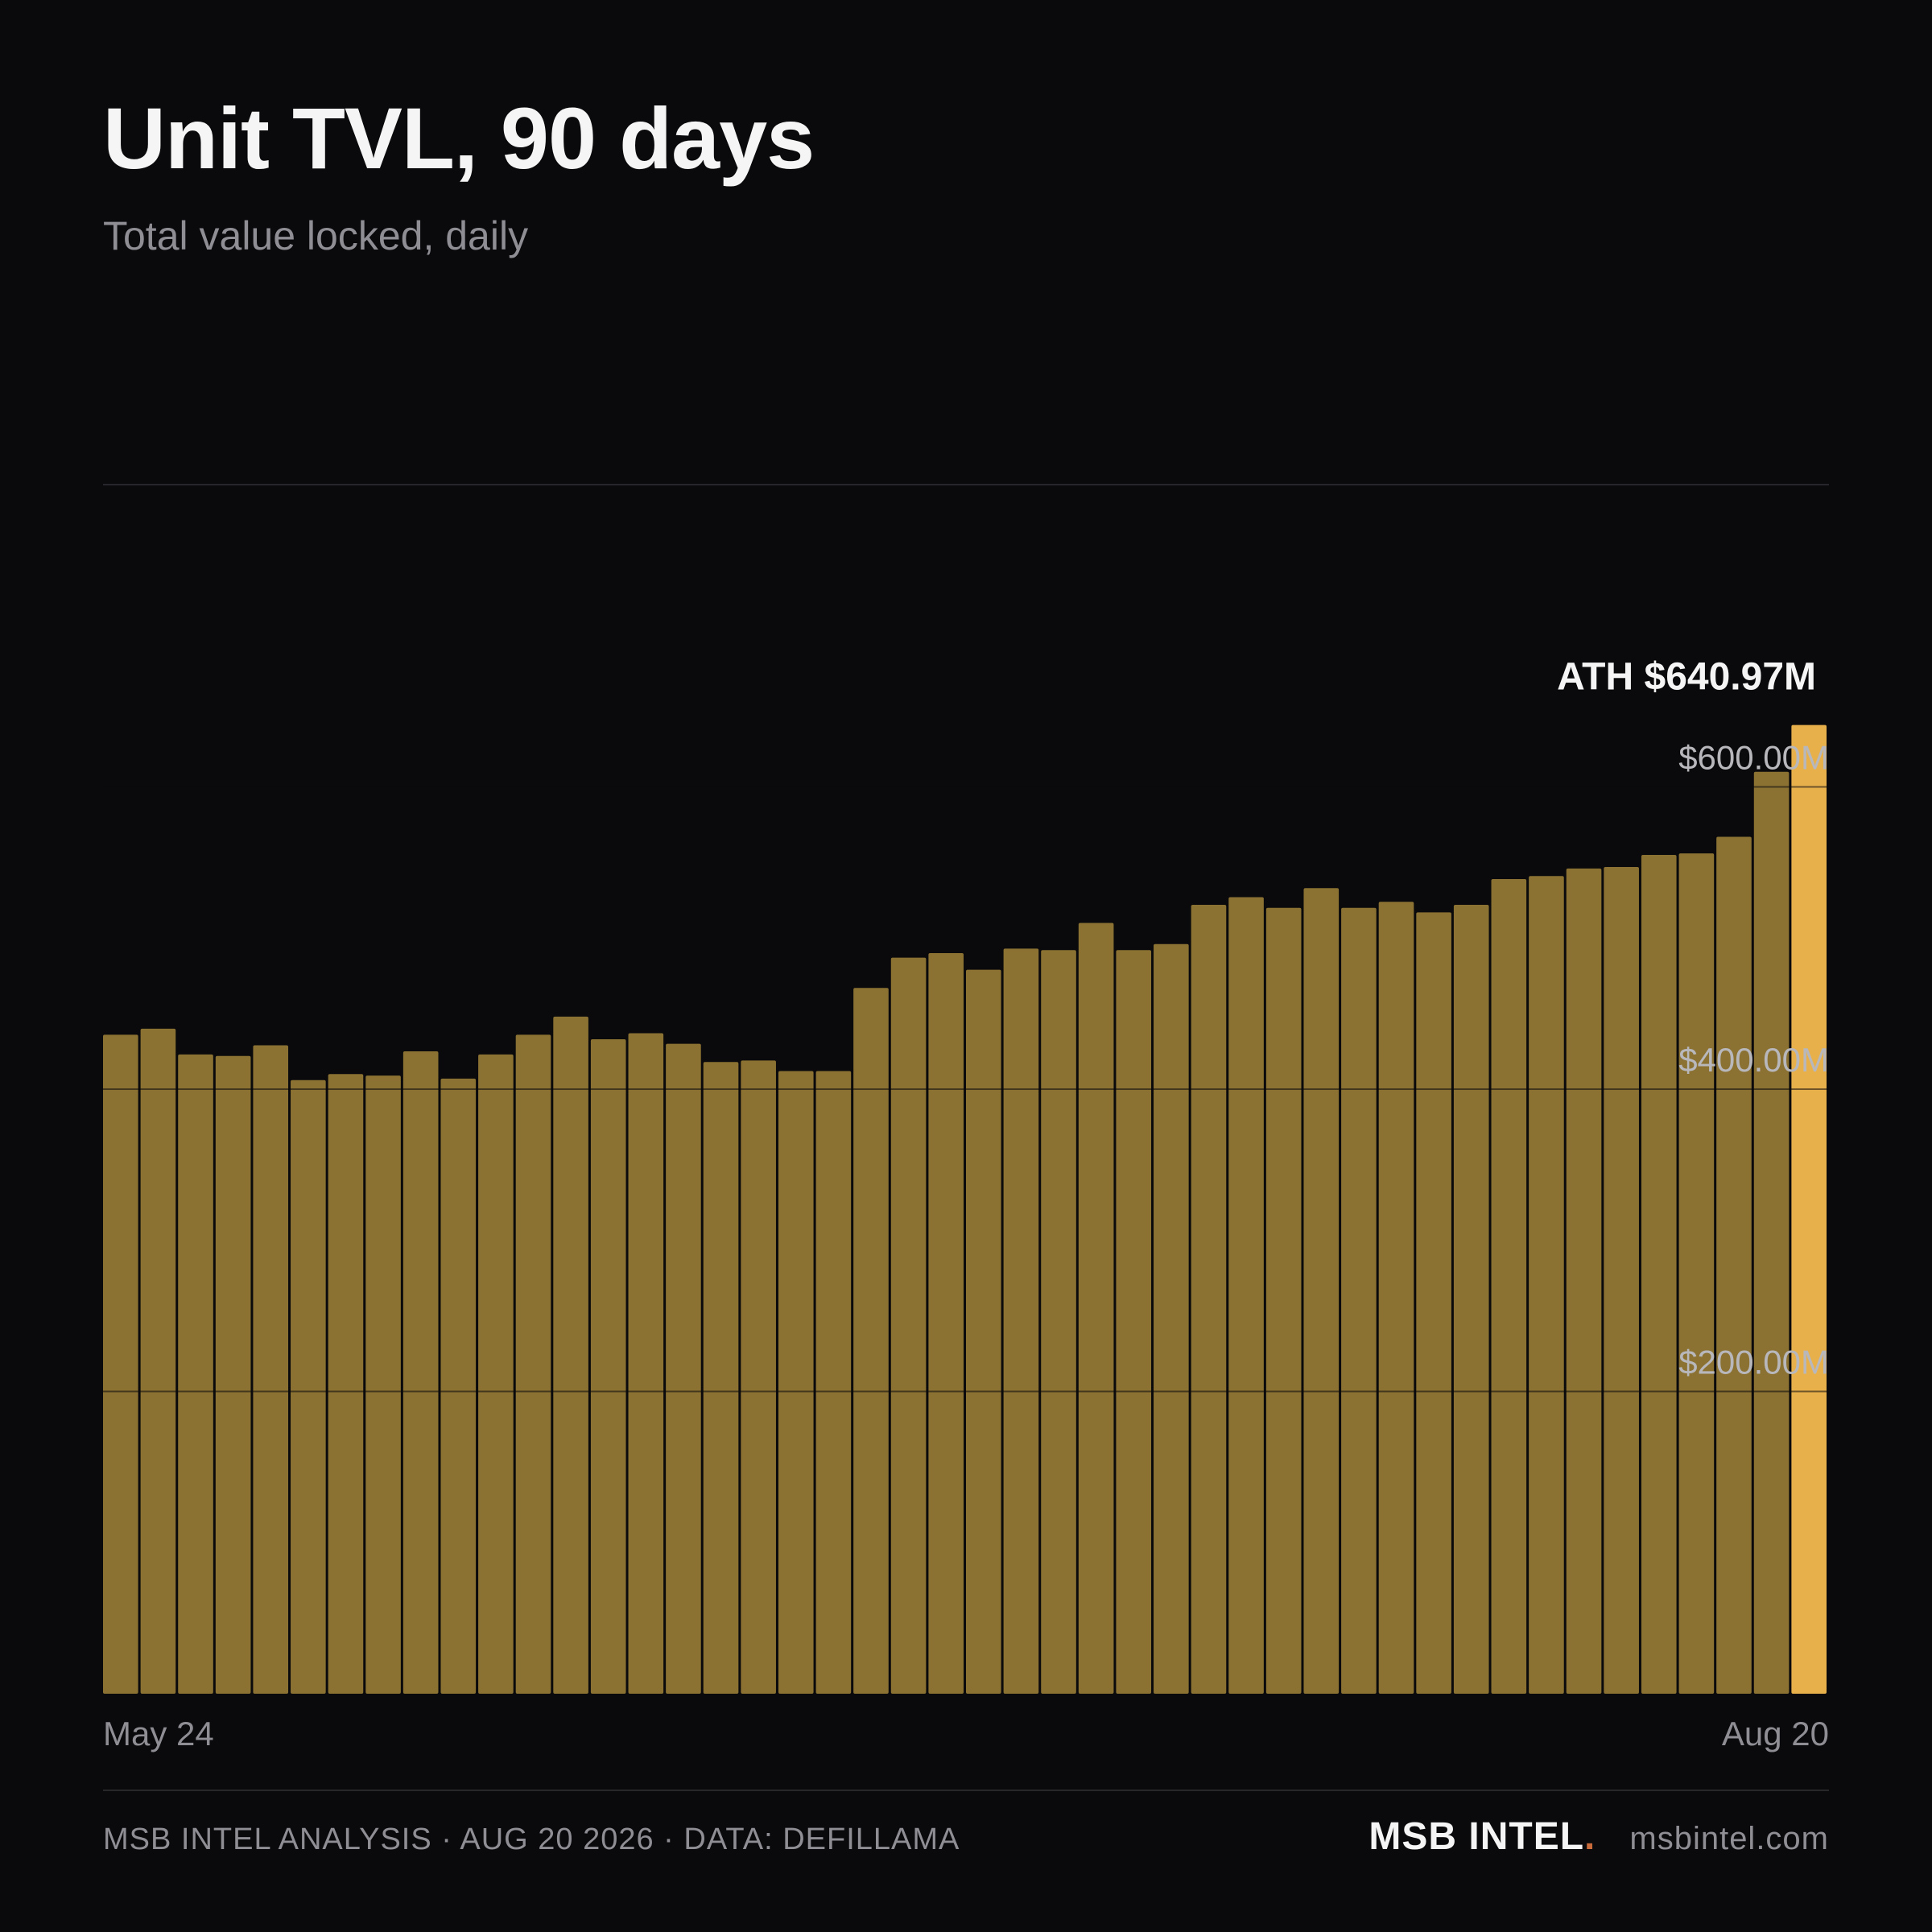 This screenshot has width=1932, height=1932. What do you see at coordinates (1753, 1060) in the screenshot?
I see `y-tick-label: $400.00M` at bounding box center [1753, 1060].